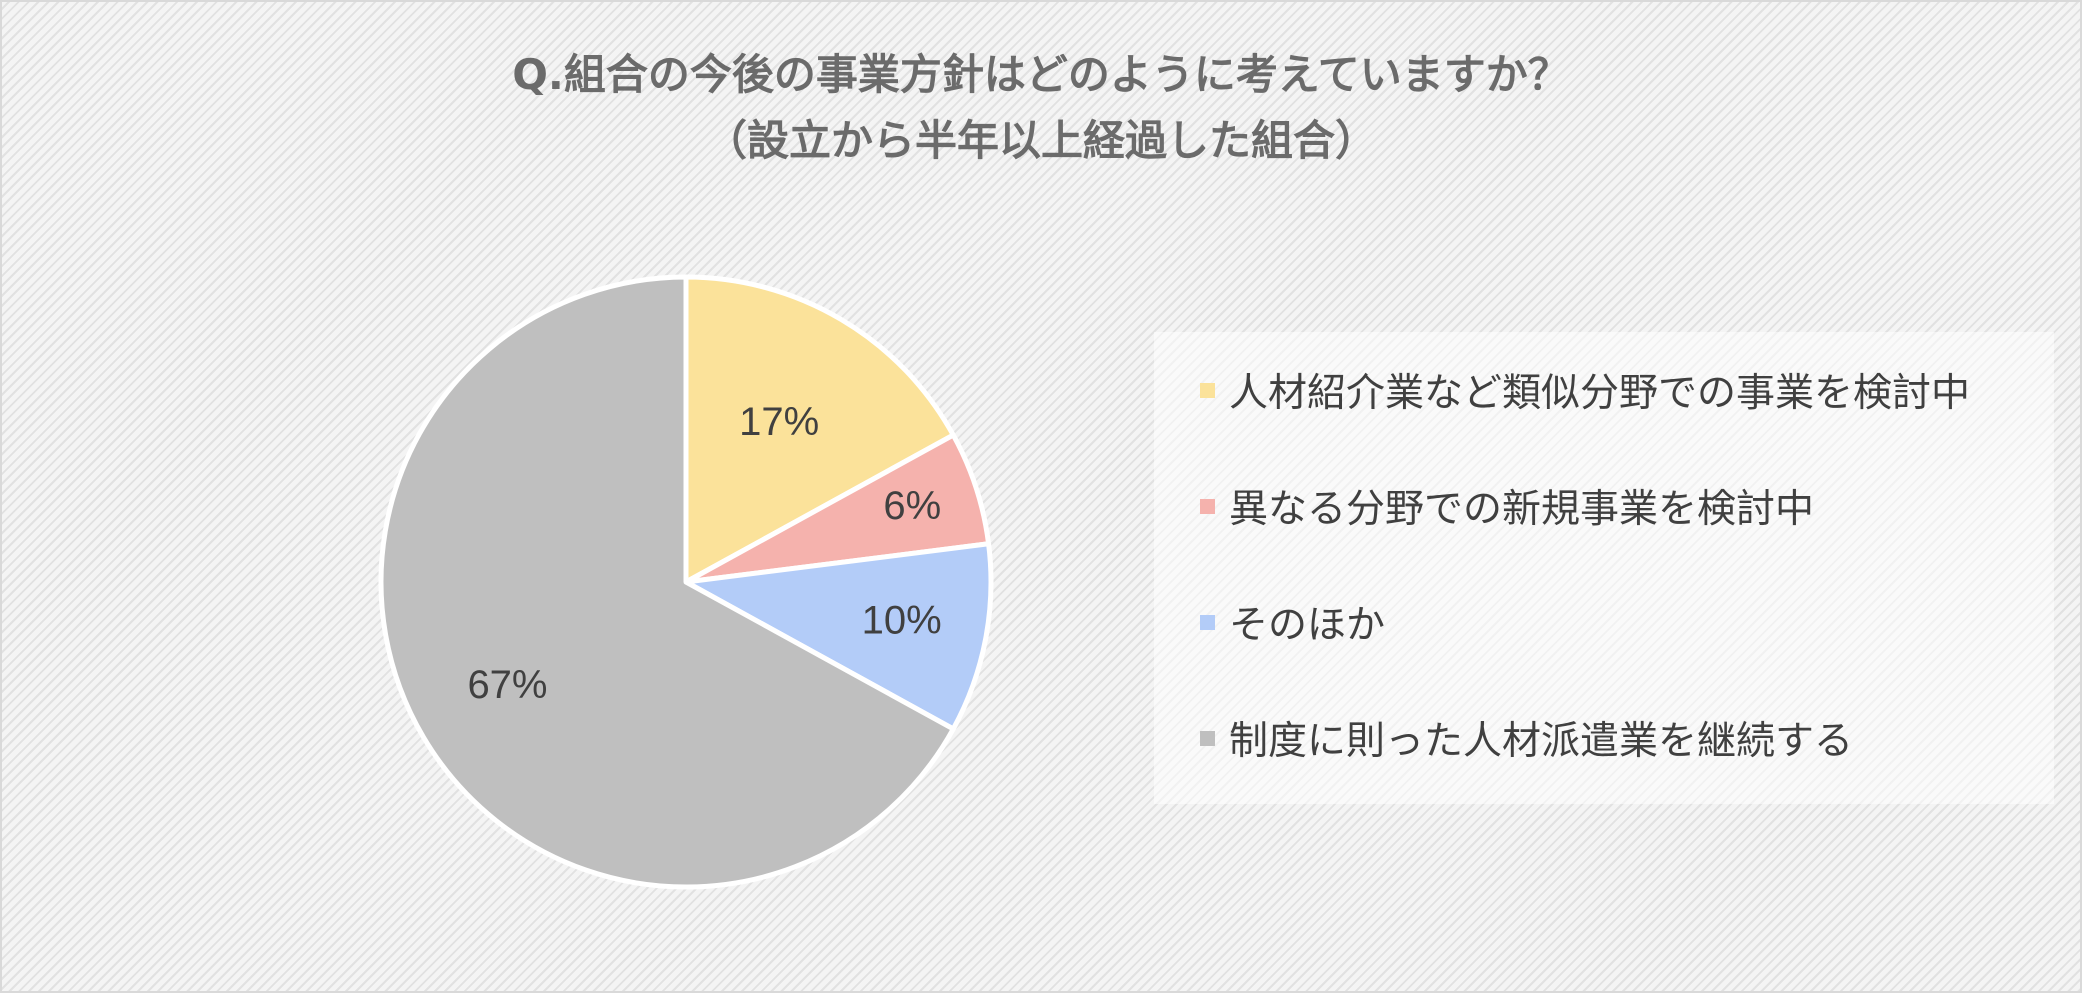  I want to click on legend-label: 制度に則った人材派遣業を継続する, so click(1541, 741).